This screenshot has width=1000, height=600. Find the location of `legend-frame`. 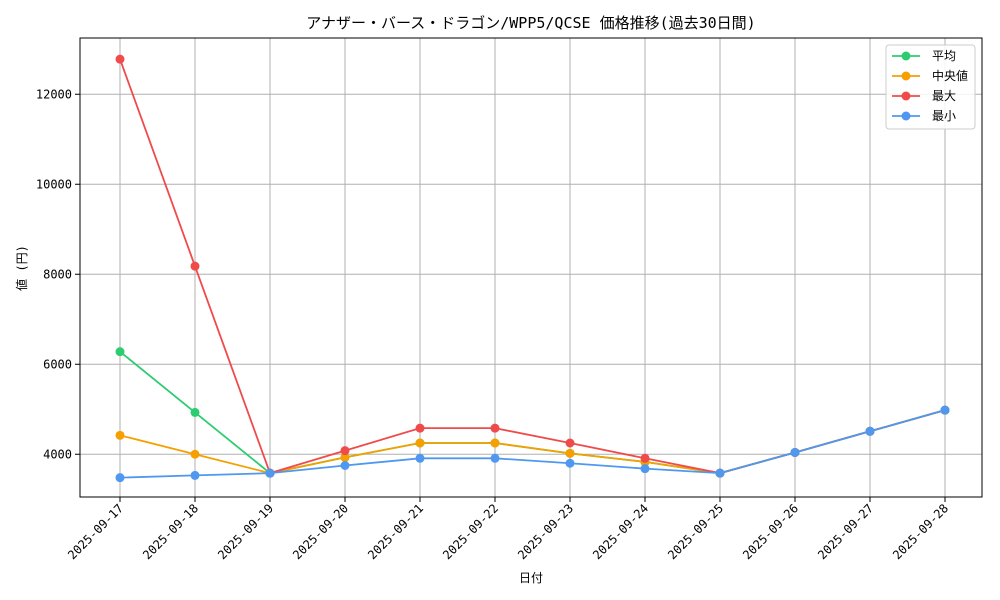

legend-frame is located at coordinates (930, 87).